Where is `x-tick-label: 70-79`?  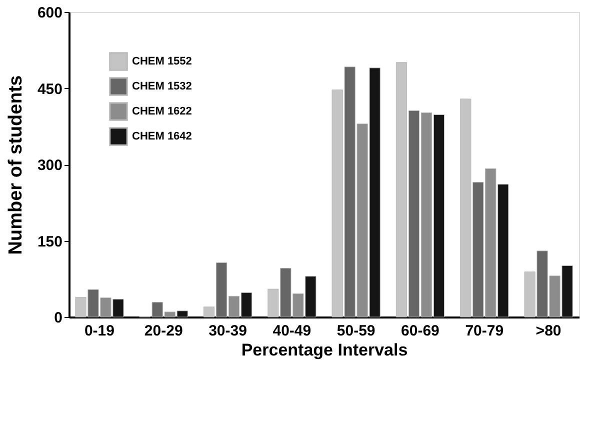 x-tick-label: 70-79 is located at coordinates (484, 331).